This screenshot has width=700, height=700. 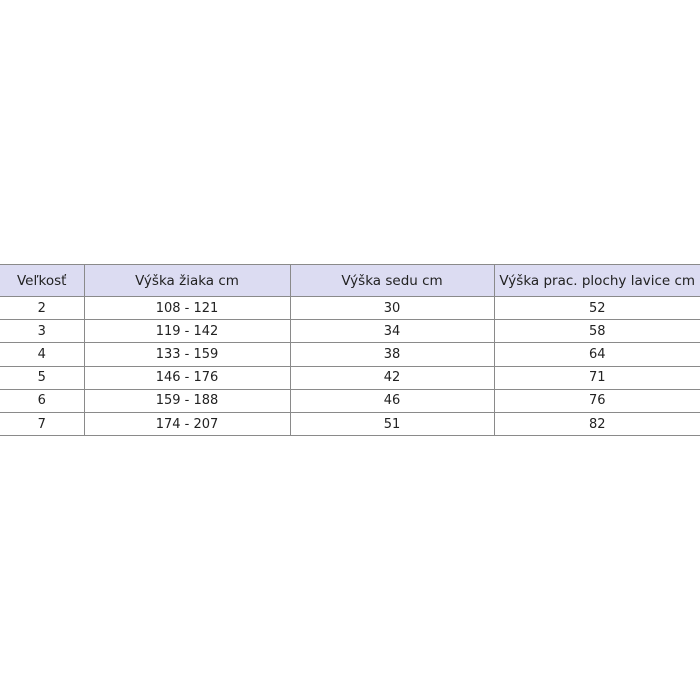 What do you see at coordinates (392, 308) in the screenshot?
I see `cell-seat-height: 30` at bounding box center [392, 308].